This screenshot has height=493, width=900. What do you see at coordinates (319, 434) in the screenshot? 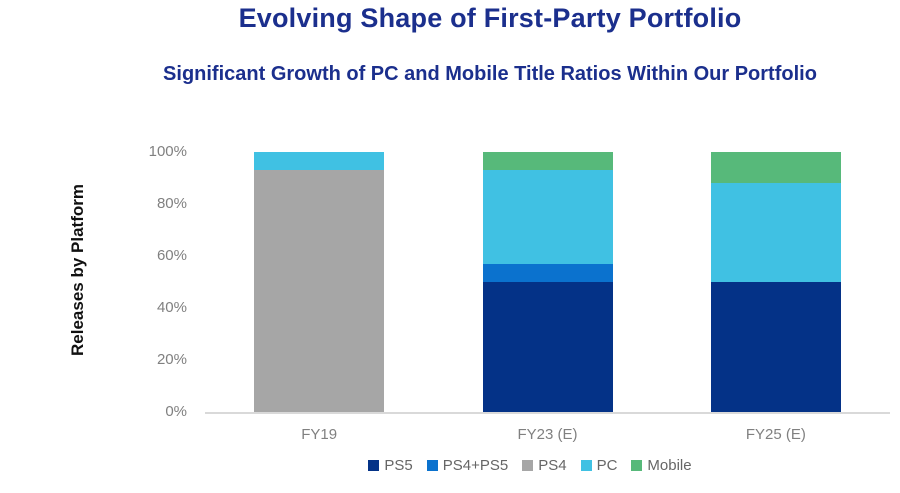
I see `x-axis-label-fy19: FY19` at bounding box center [319, 434].